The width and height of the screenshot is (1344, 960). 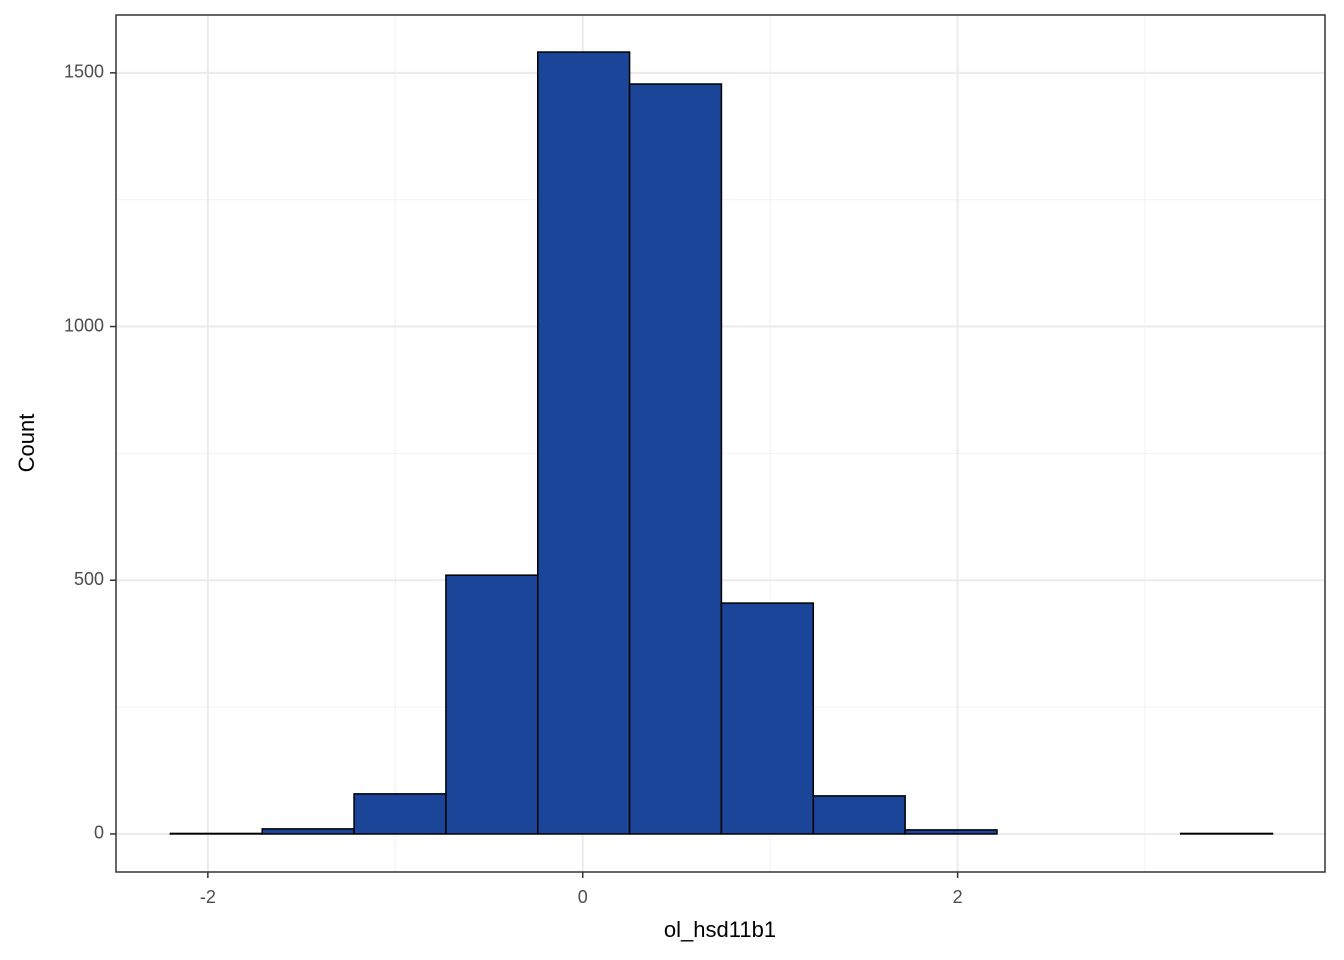 What do you see at coordinates (89, 579) in the screenshot?
I see `y-tick-label: 500` at bounding box center [89, 579].